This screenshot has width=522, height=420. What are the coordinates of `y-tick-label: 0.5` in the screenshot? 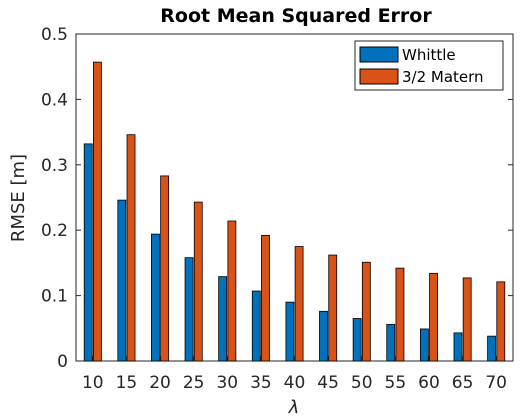 It's located at (54, 35).